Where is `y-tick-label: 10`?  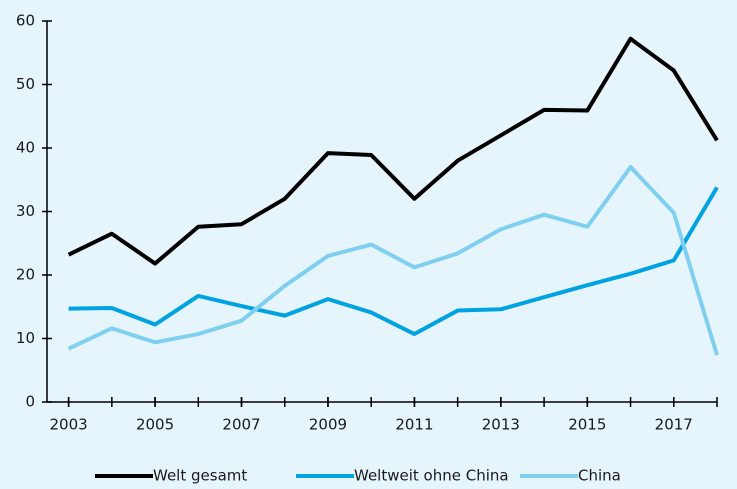 y-tick-label: 10 is located at coordinates (25, 338).